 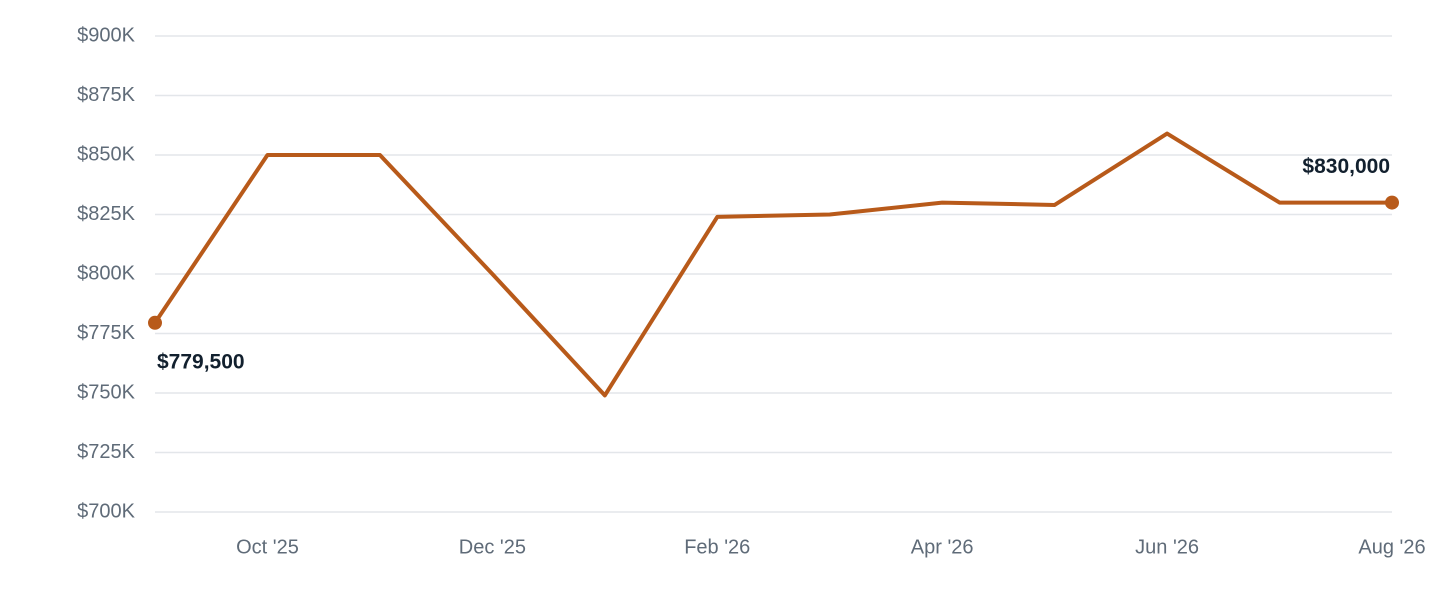 I want to click on y-tick-label: $875K, so click(x=106, y=95).